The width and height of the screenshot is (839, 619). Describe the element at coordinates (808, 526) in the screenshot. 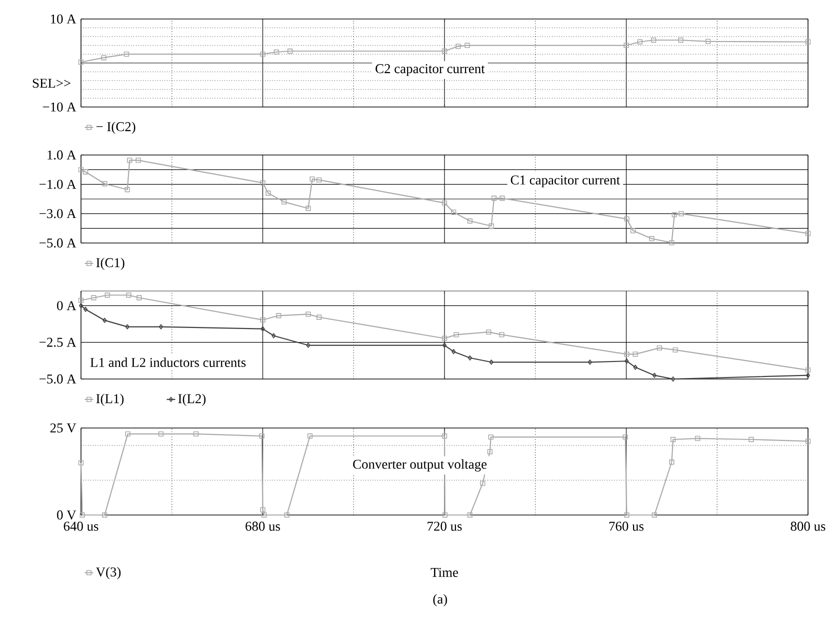

I see `x-tick-label: 800 us` at that location.